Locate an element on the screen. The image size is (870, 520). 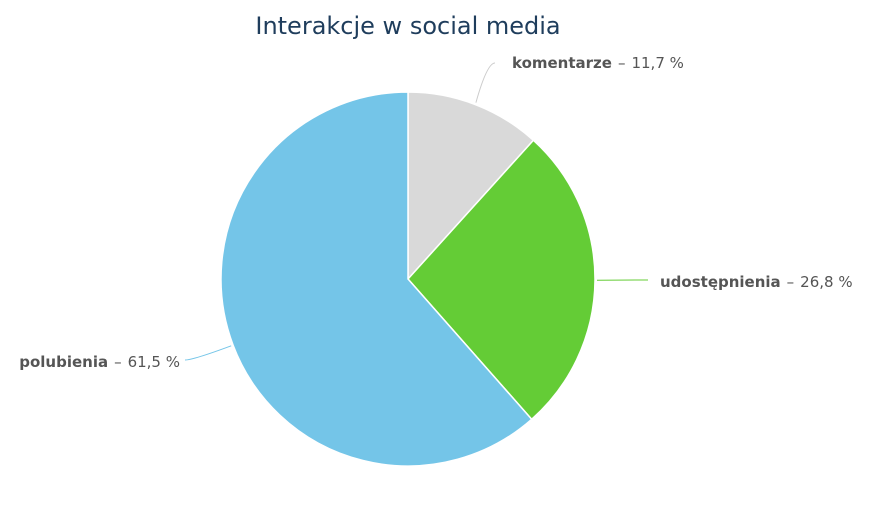
label-value: 11,7 % is located at coordinates (657, 63).